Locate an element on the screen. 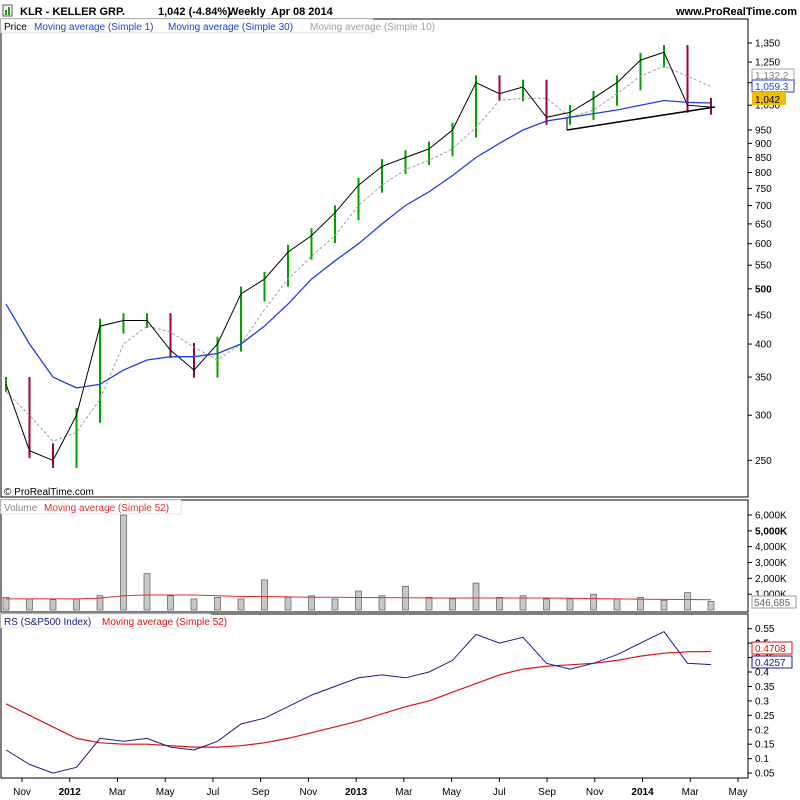  rs-badge is located at coordinates (772, 662).